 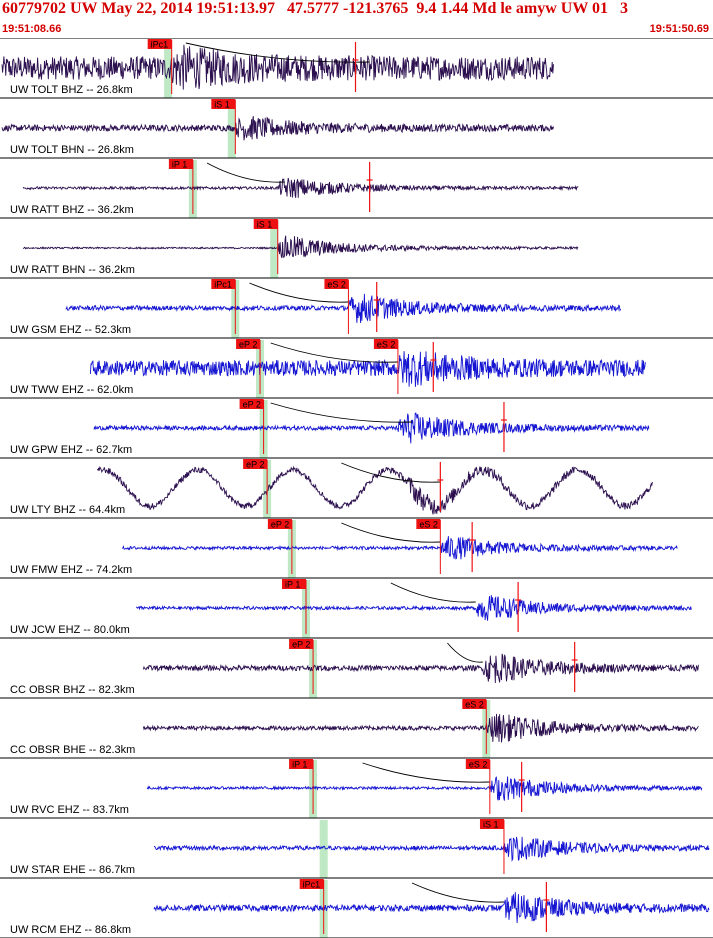 What do you see at coordinates (71, 450) in the screenshot?
I see `station-label: UW GPW EHZ -- 62.7km` at bounding box center [71, 450].